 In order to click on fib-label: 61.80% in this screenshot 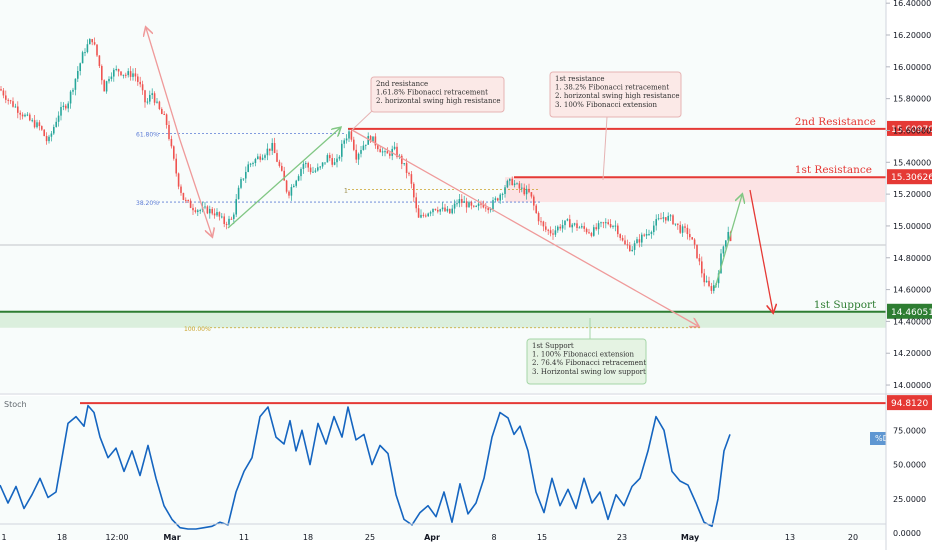, I will do `click(147, 135)`.